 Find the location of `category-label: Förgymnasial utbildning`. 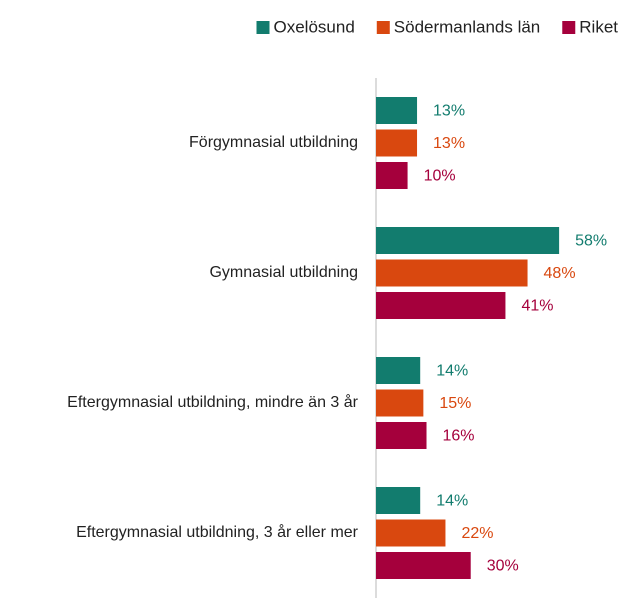

category-label: Förgymnasial utbildning is located at coordinates (273, 142).